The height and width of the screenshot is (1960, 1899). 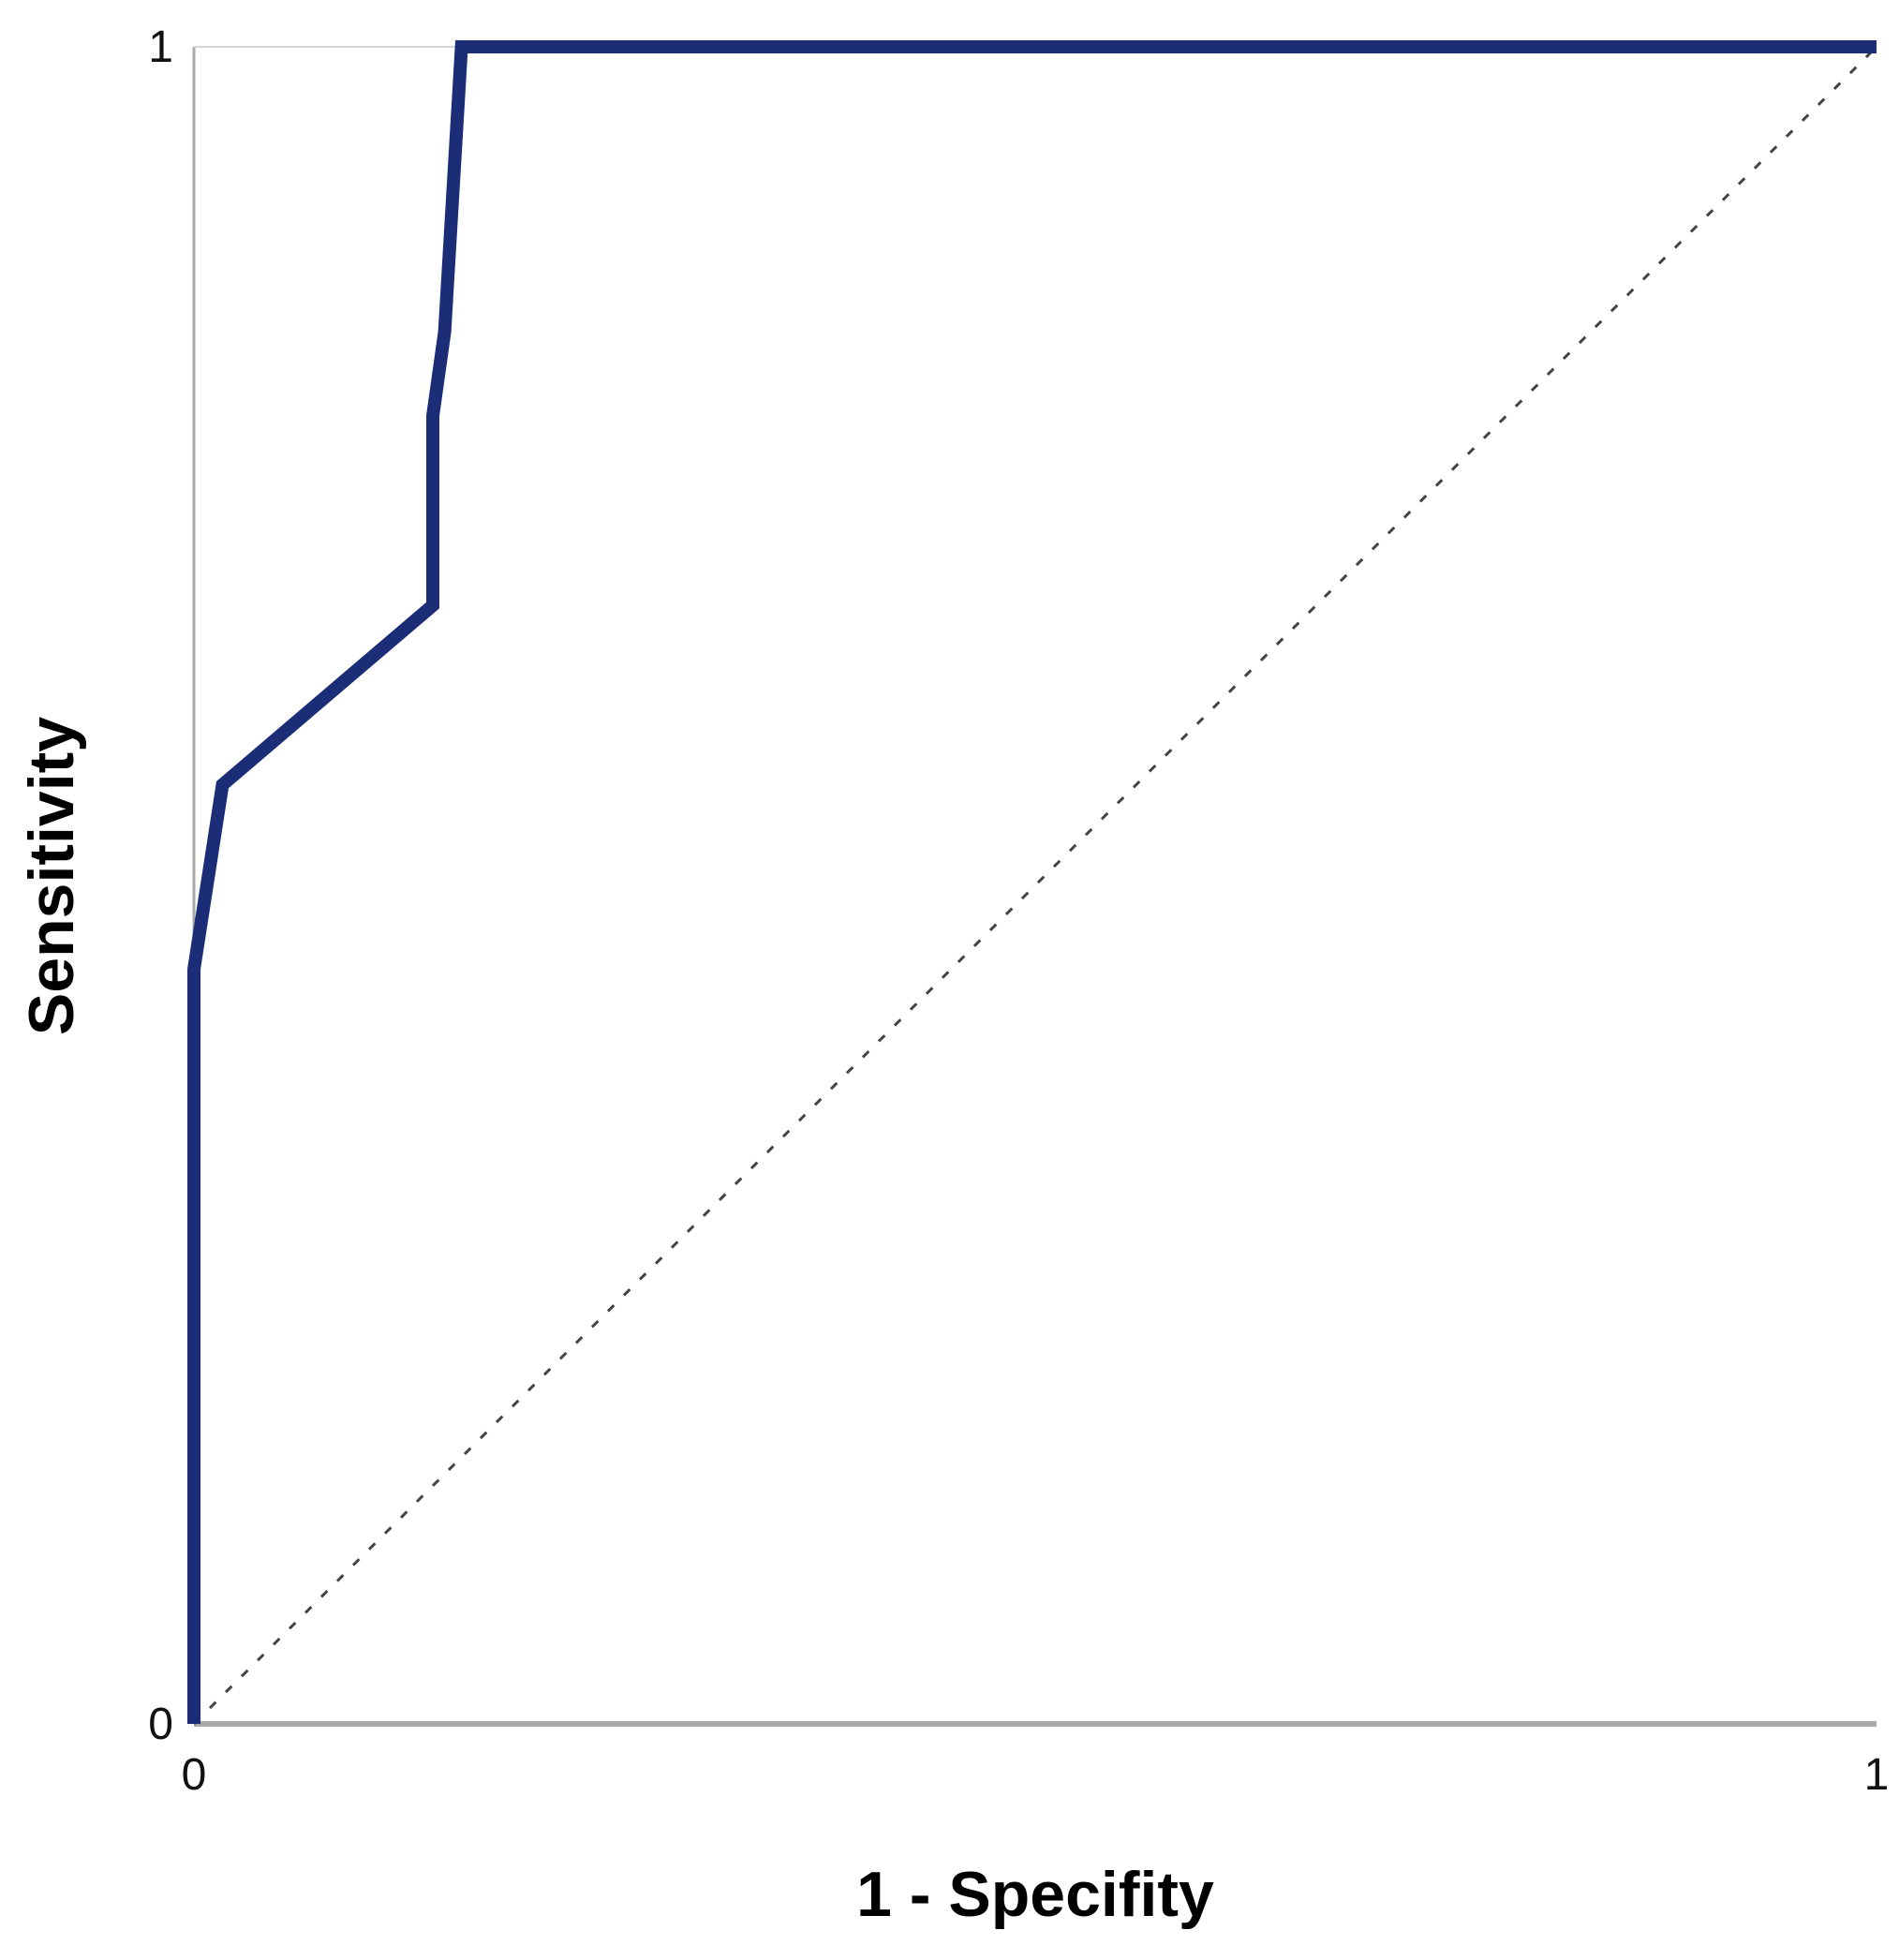 I want to click on x-tick-label-0: 0, so click(x=194, y=1775).